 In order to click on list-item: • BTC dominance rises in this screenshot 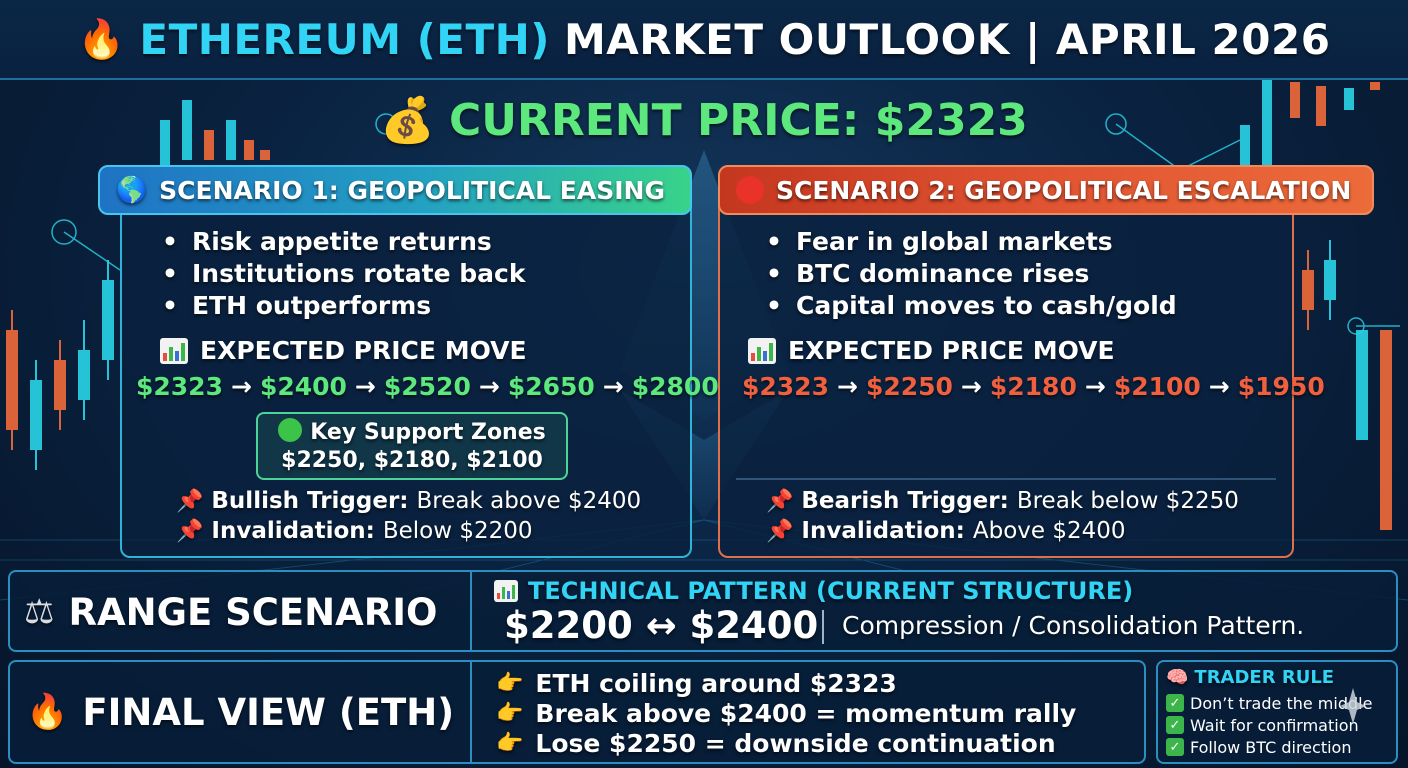, I will do `click(928, 273)`.